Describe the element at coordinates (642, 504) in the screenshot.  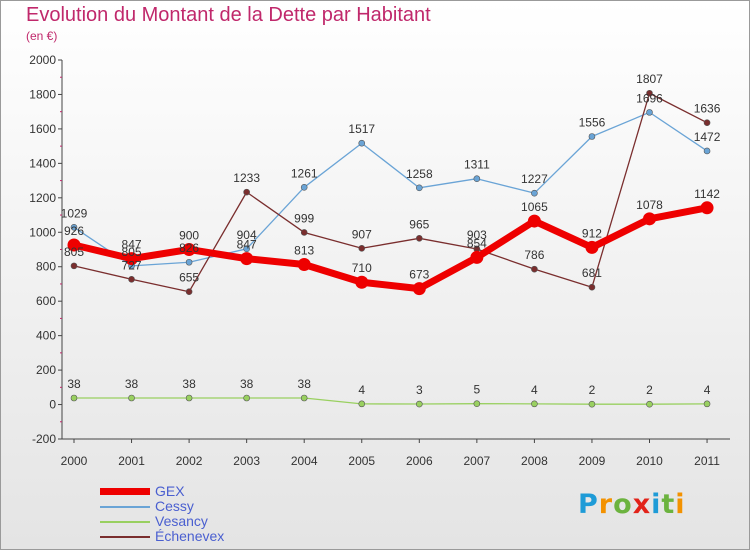
I see `logo-letter: x` at that location.